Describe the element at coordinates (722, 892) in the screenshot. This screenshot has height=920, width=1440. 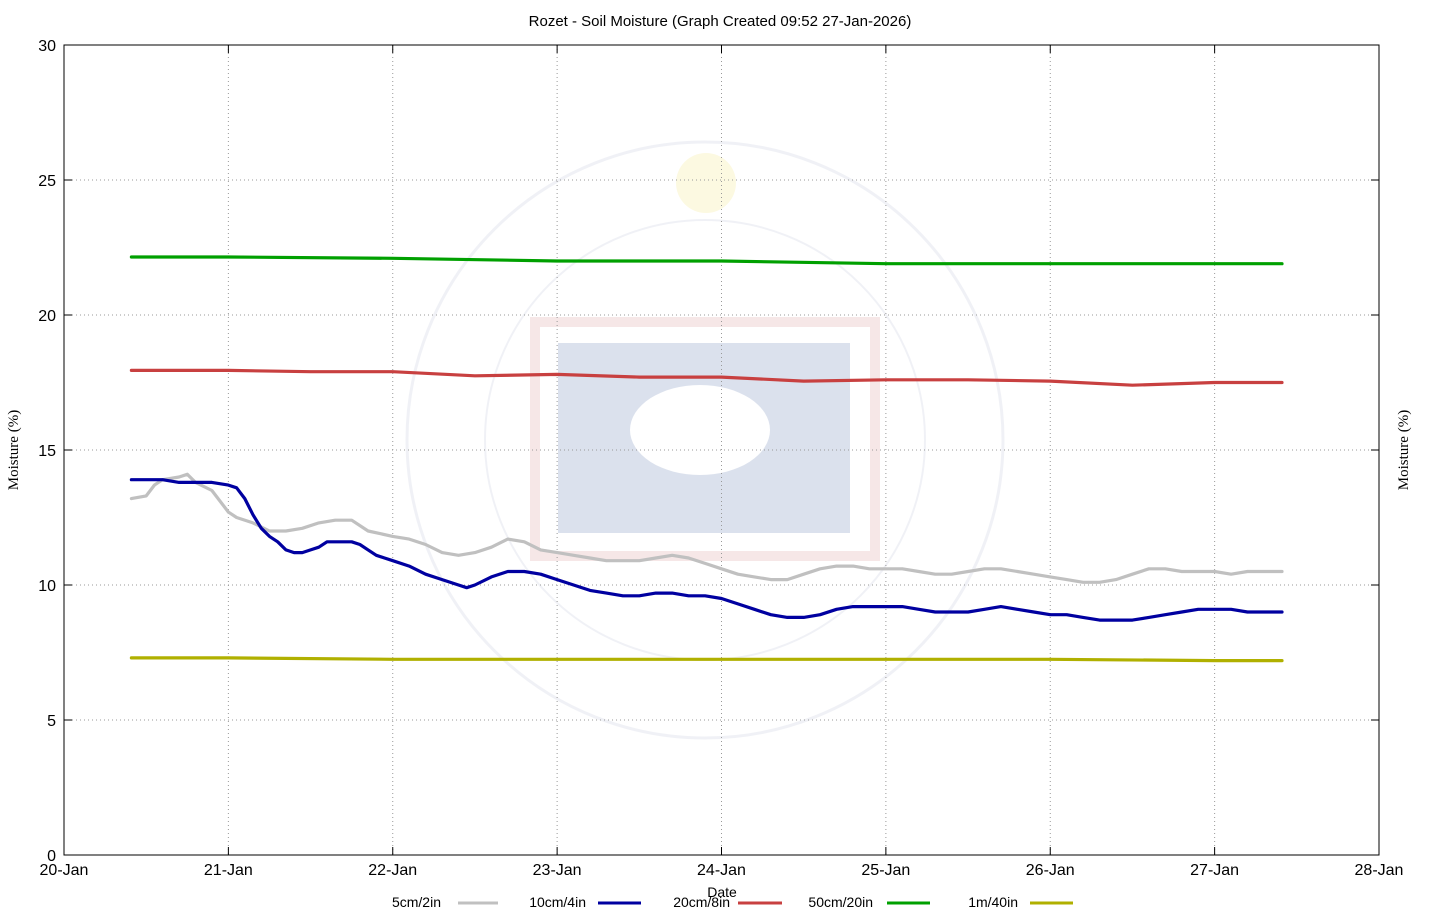
I see `x-axis-label: Date` at that location.